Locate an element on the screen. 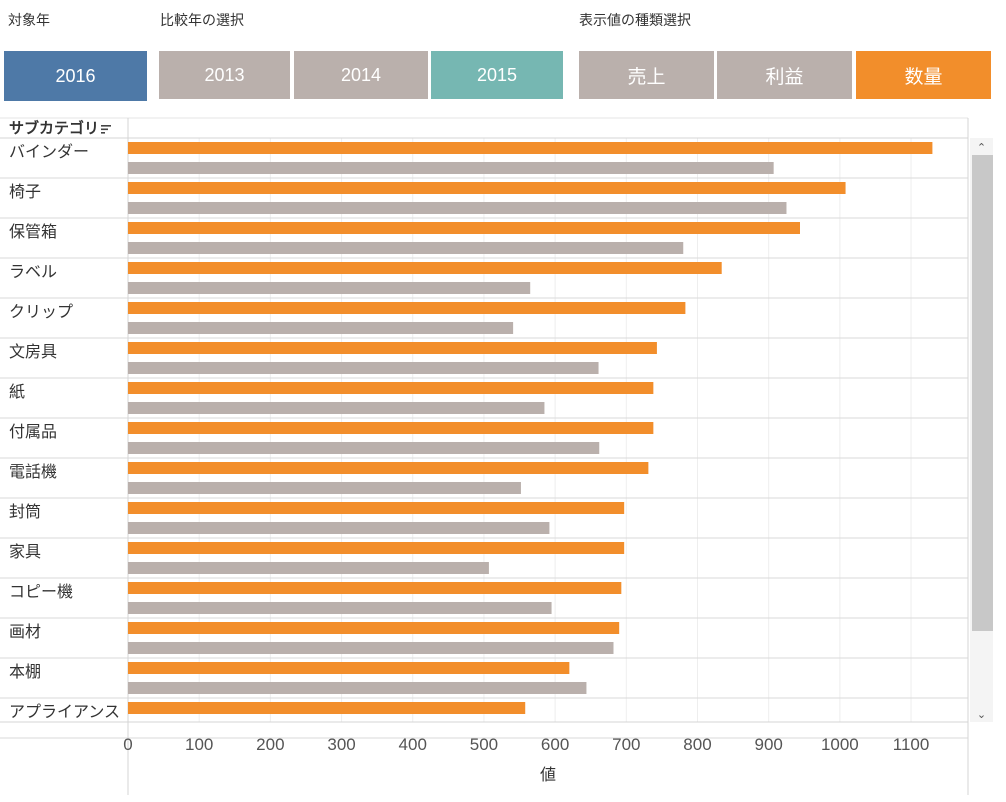 The image size is (1006, 802). x-tick-label: 1100 is located at coordinates (911, 744).